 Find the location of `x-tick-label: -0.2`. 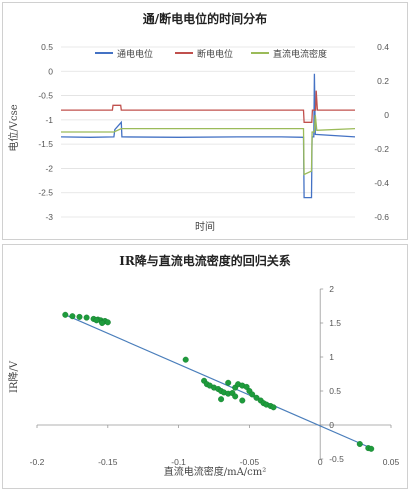

x-tick-label: -0.2 is located at coordinates (37, 462).